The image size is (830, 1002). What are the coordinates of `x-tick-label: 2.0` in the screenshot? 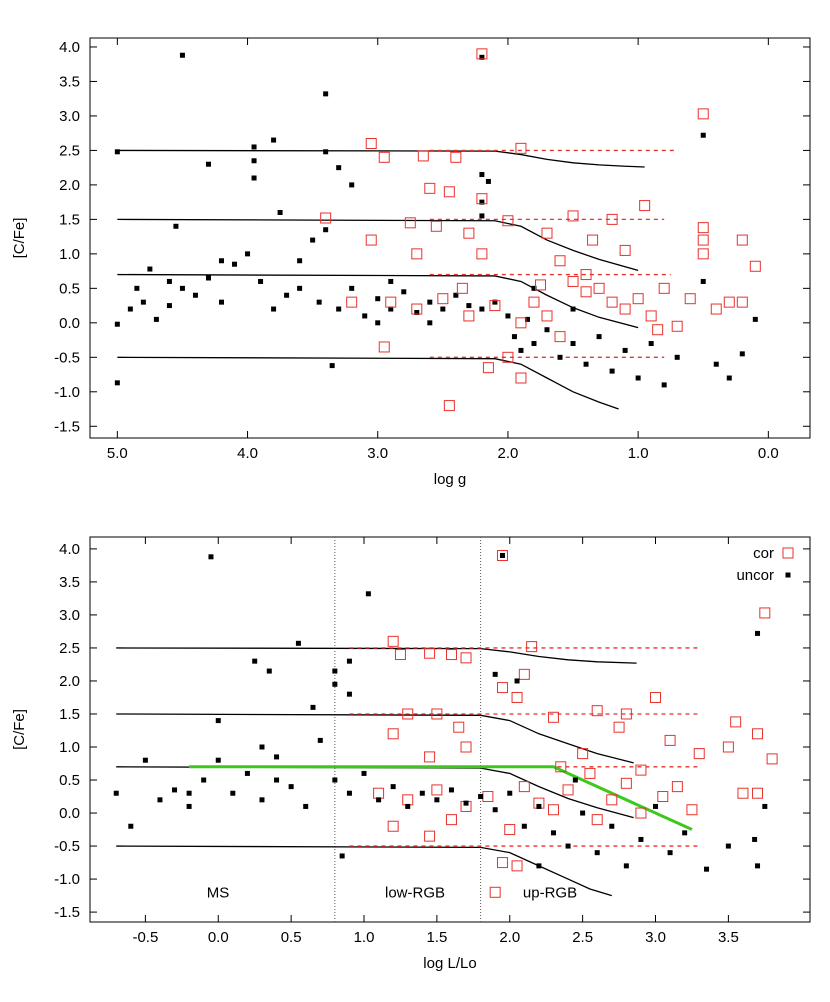 It's located at (508, 453).